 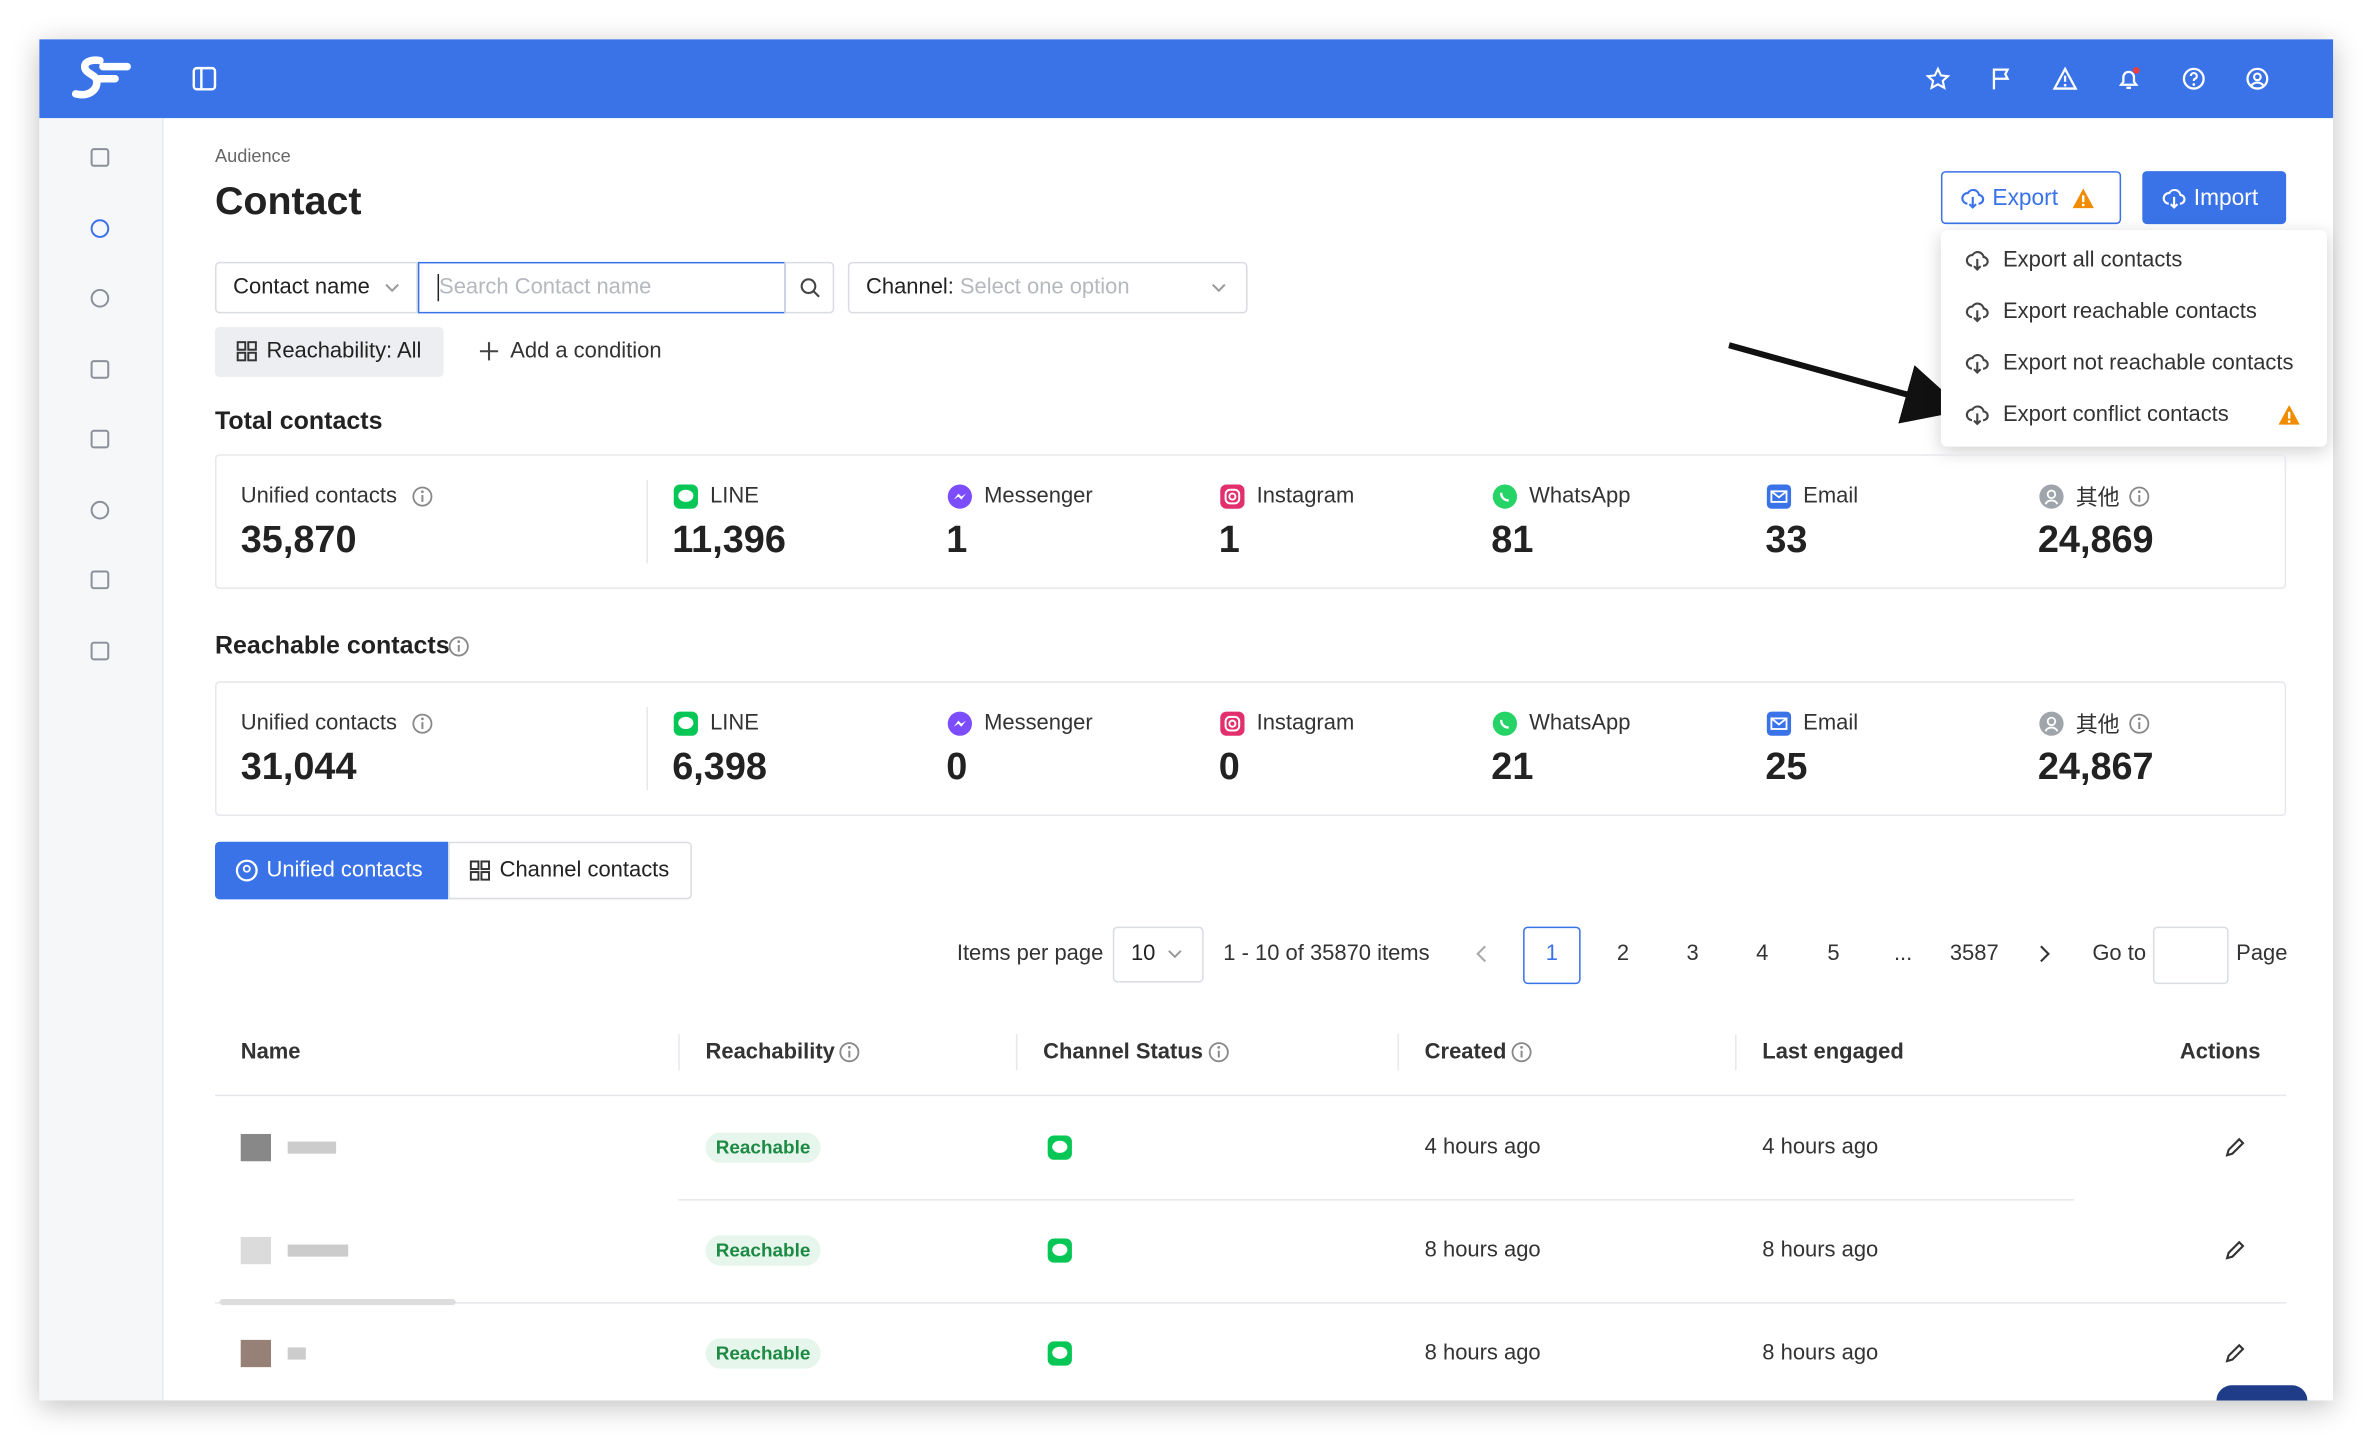 I want to click on export-label: Export, so click(x=2025, y=198).